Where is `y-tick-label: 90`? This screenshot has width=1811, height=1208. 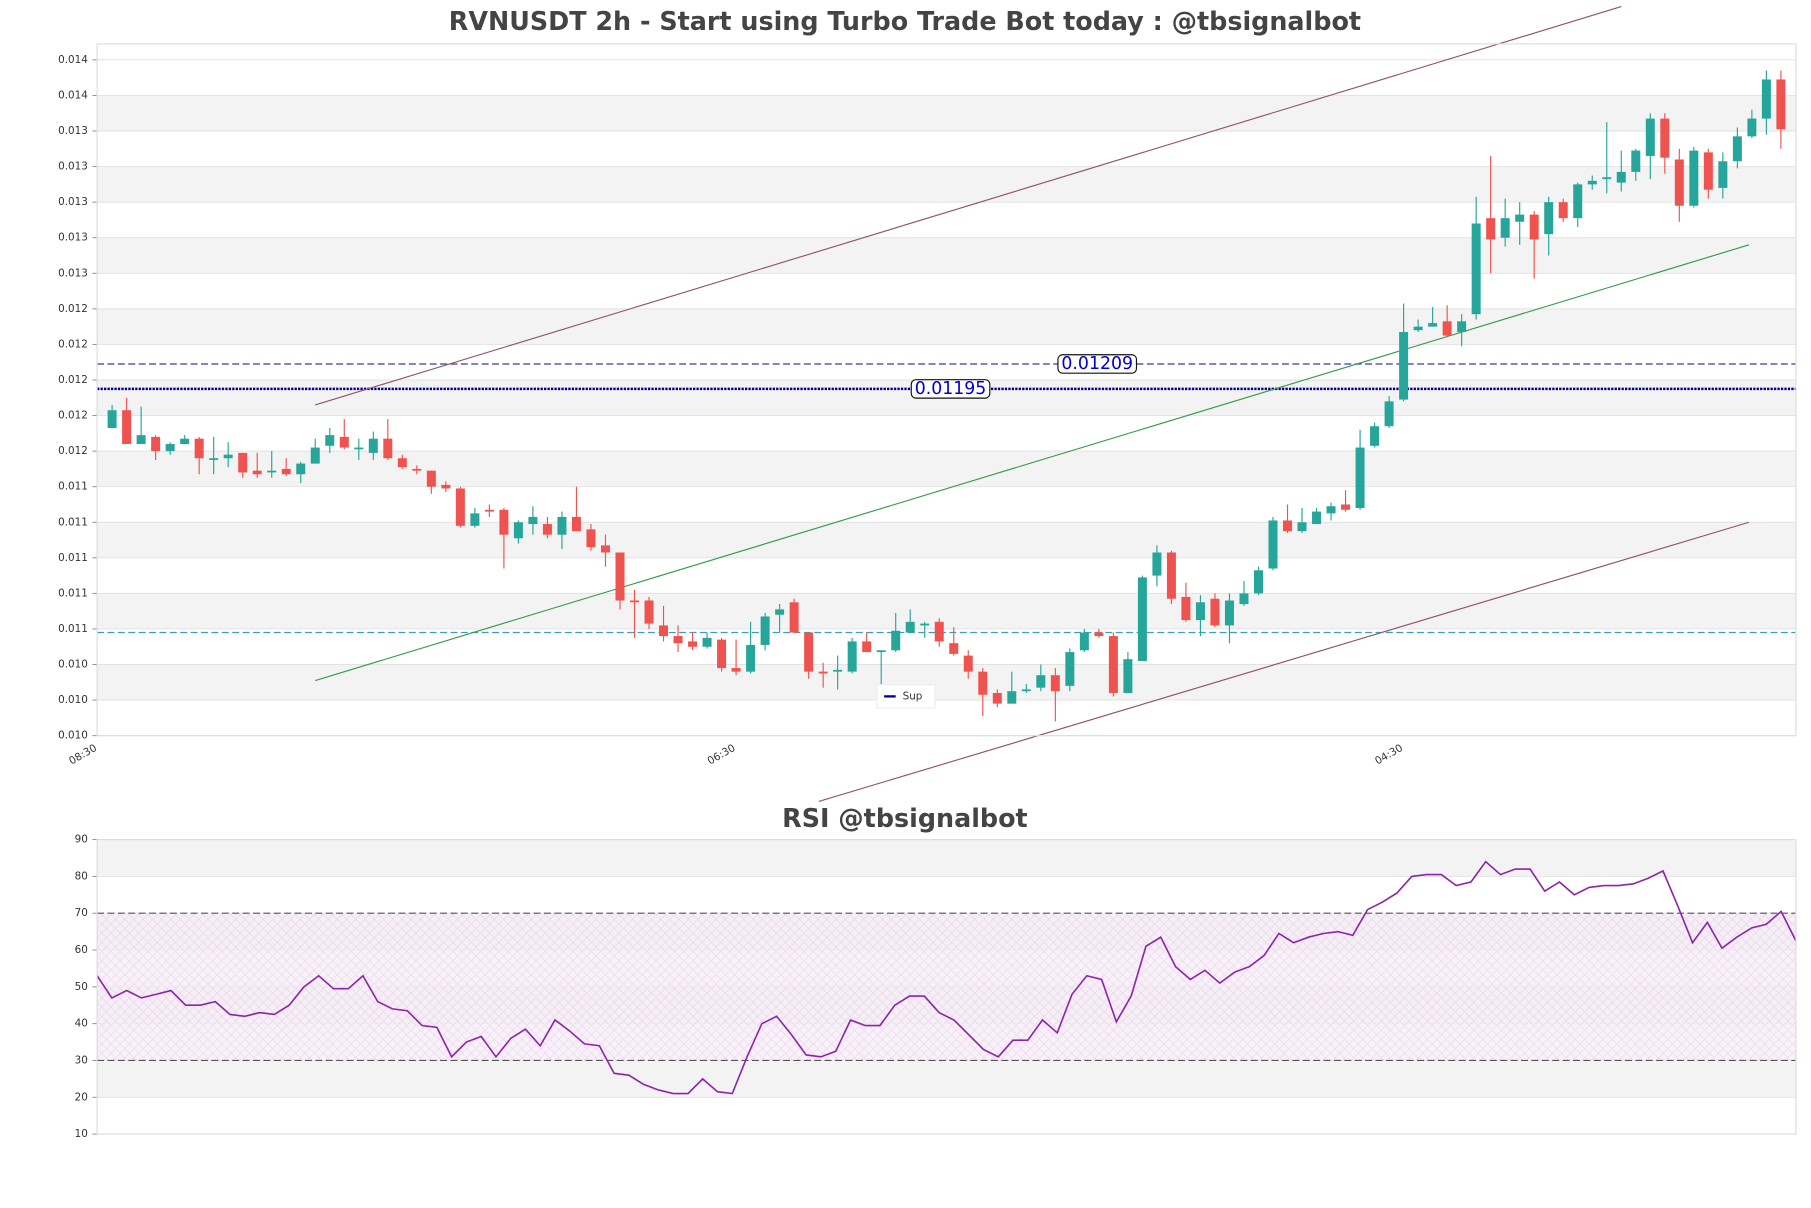 y-tick-label: 90 is located at coordinates (81, 840).